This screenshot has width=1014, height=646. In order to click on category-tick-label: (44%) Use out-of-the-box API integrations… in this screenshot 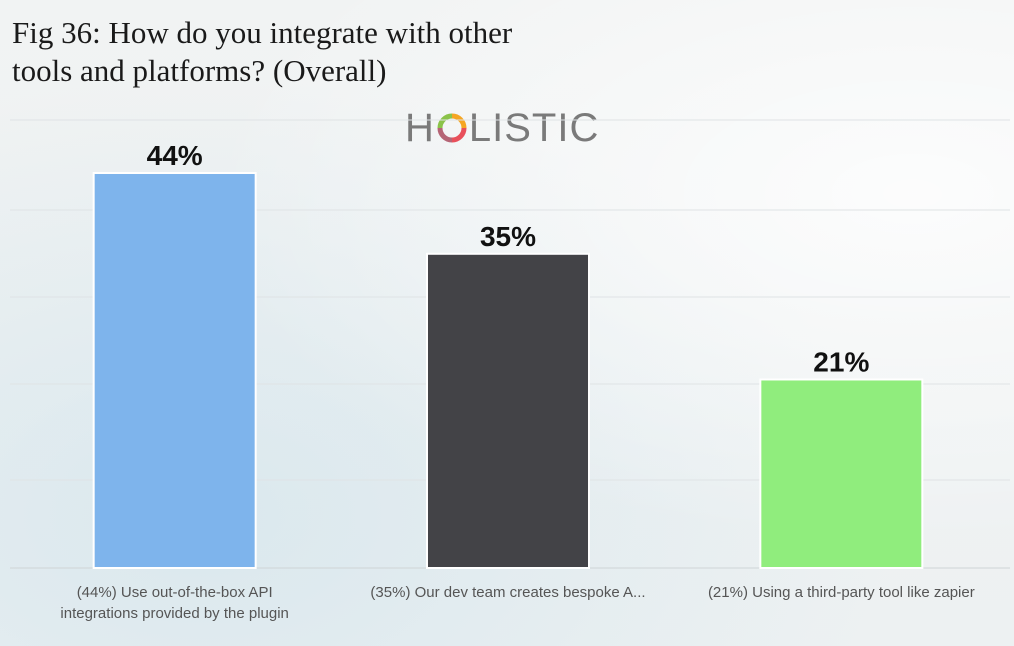, I will do `click(174, 603)`.